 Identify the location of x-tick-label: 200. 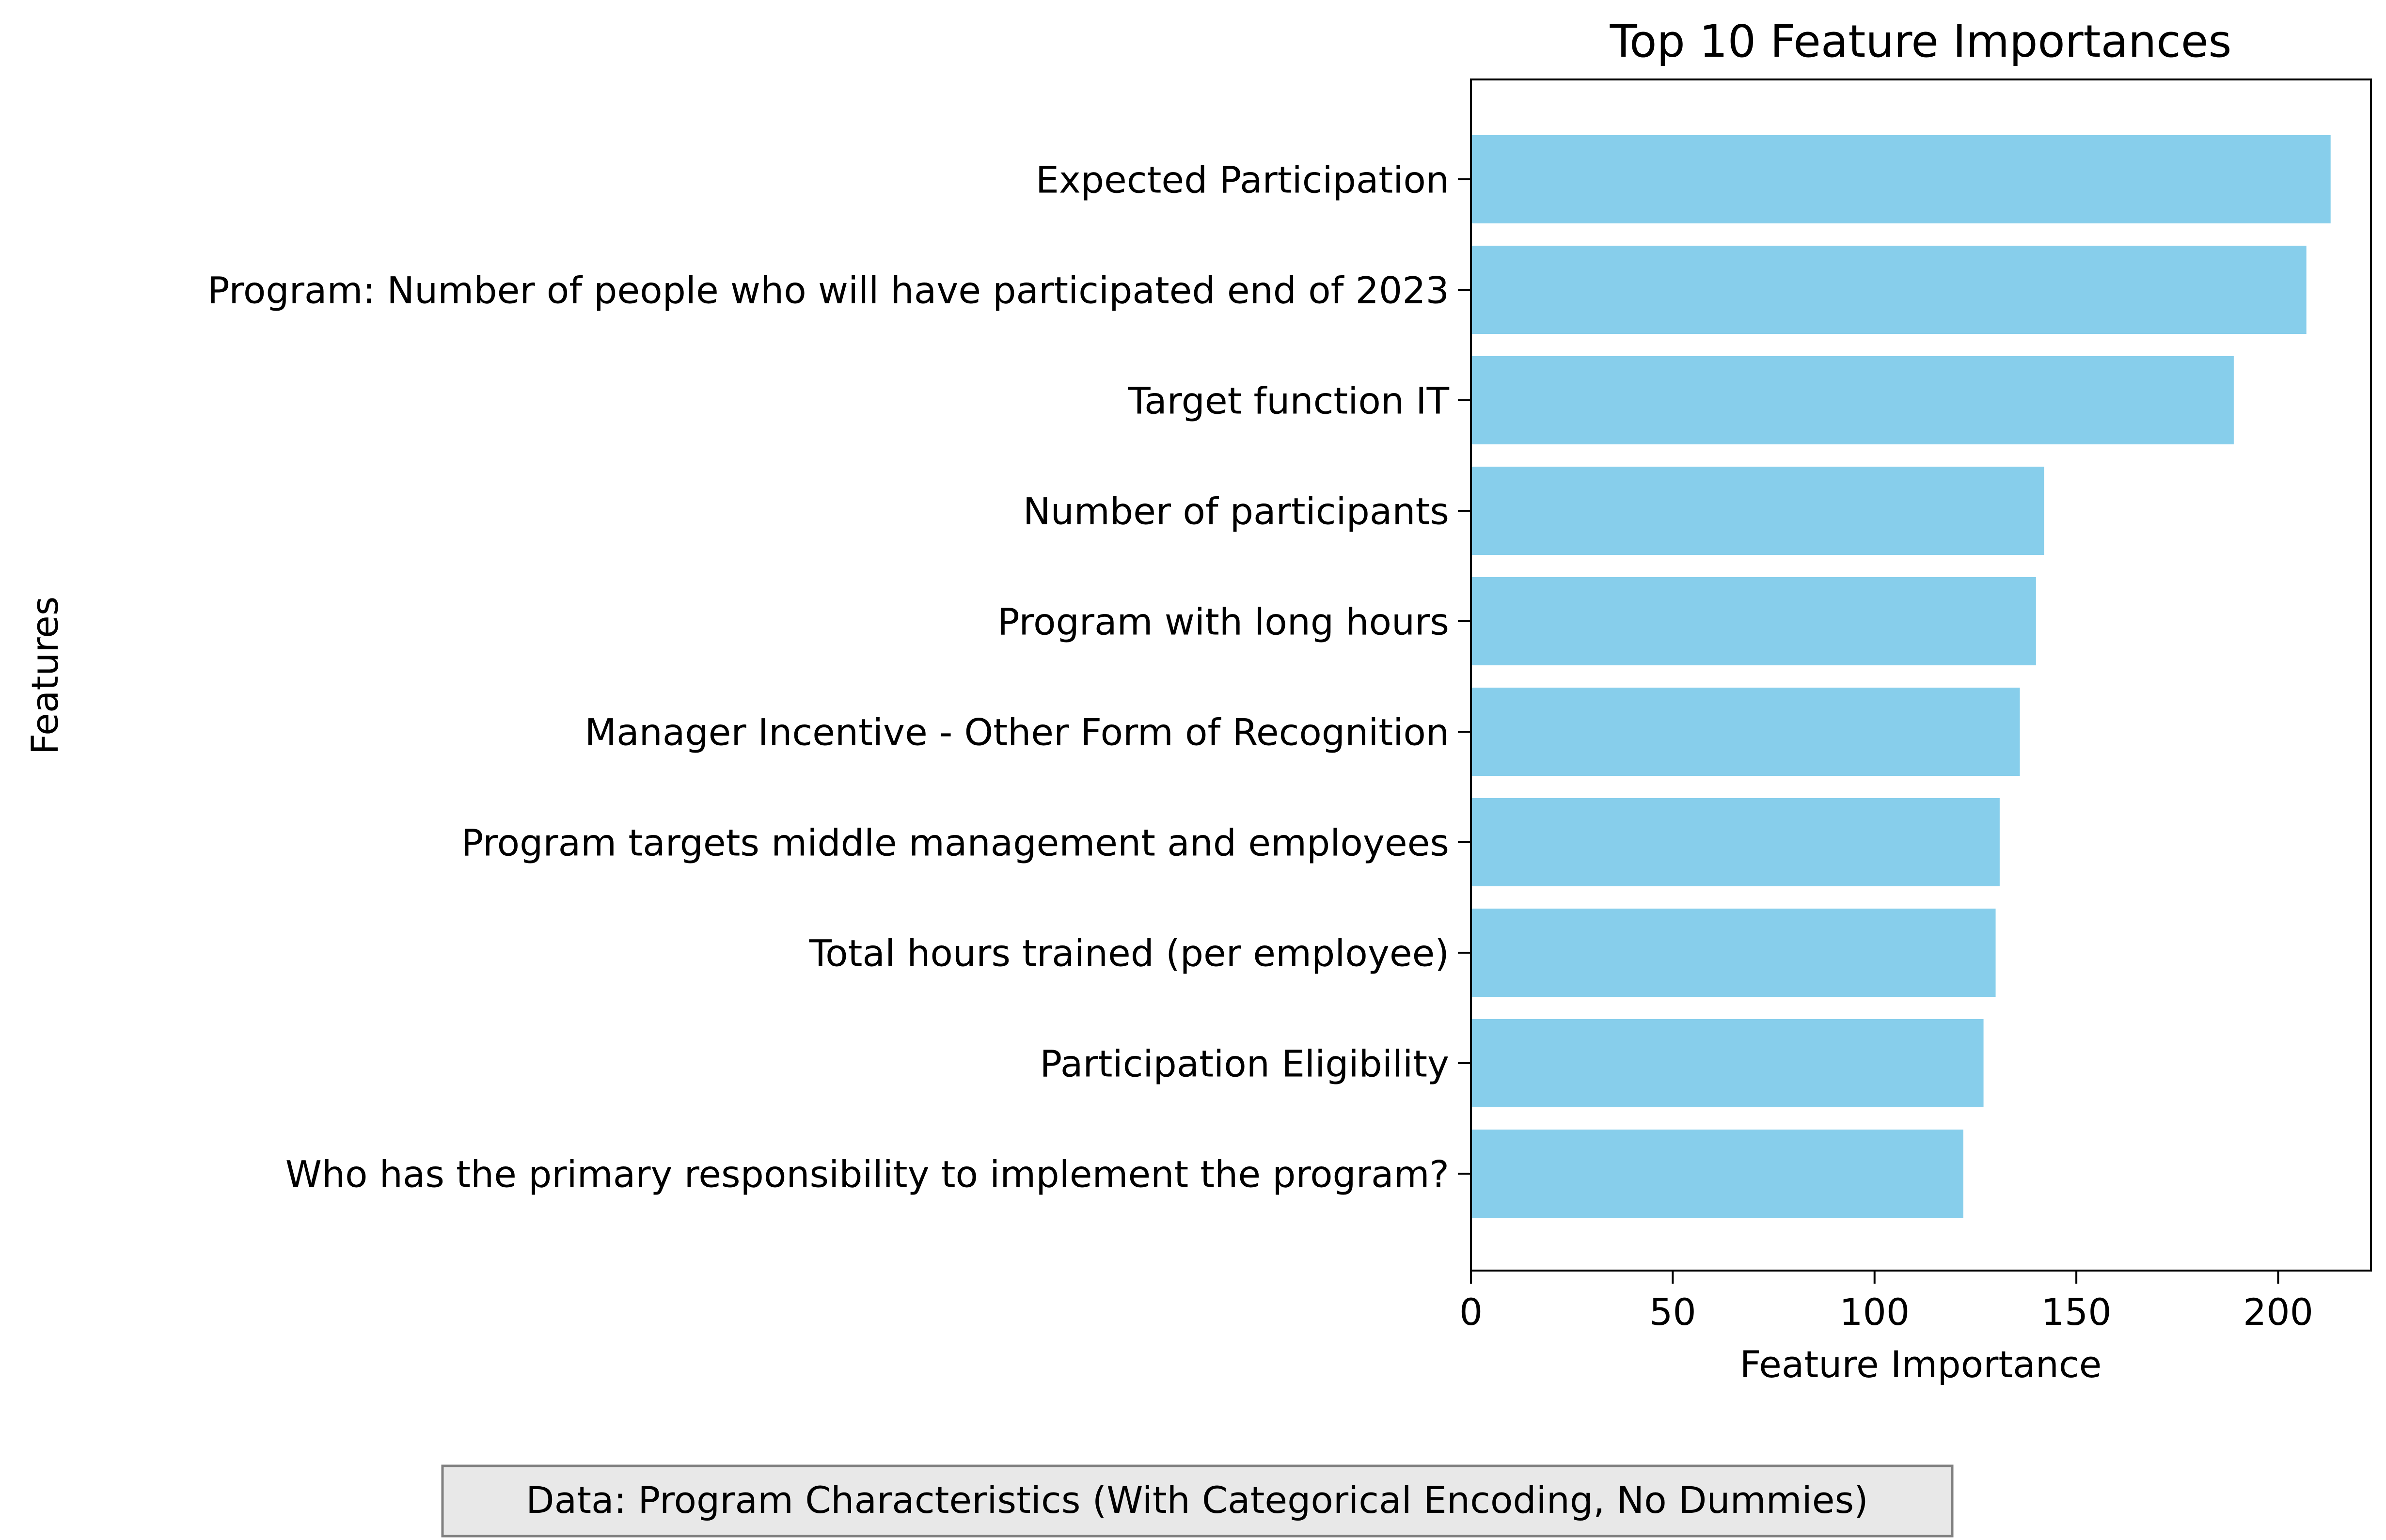
(2278, 1312).